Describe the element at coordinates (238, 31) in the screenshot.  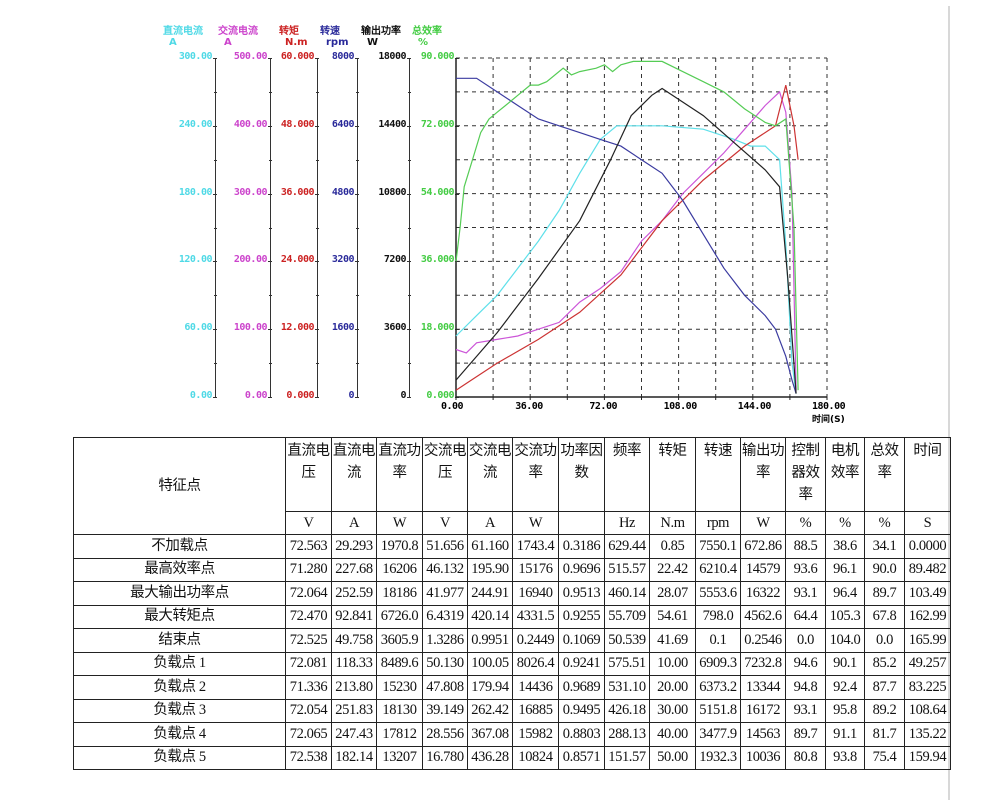
I see `axis-name: 交流电流` at that location.